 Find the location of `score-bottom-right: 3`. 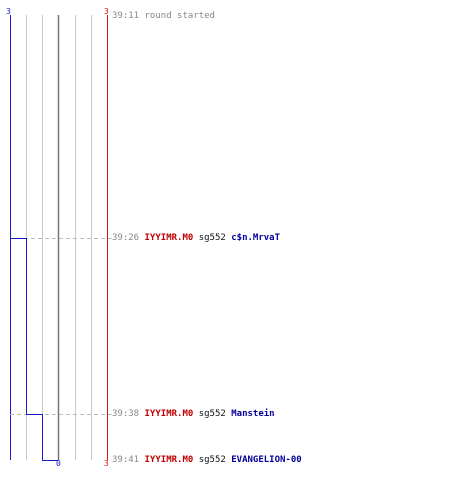

score-bottom-right: 3 is located at coordinates (106, 463).